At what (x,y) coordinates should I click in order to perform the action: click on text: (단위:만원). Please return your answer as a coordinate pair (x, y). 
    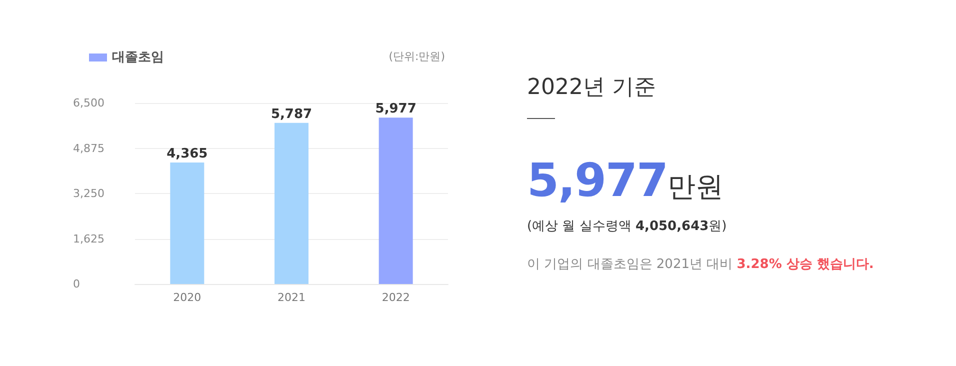
    Looking at the image, I should click on (417, 56).